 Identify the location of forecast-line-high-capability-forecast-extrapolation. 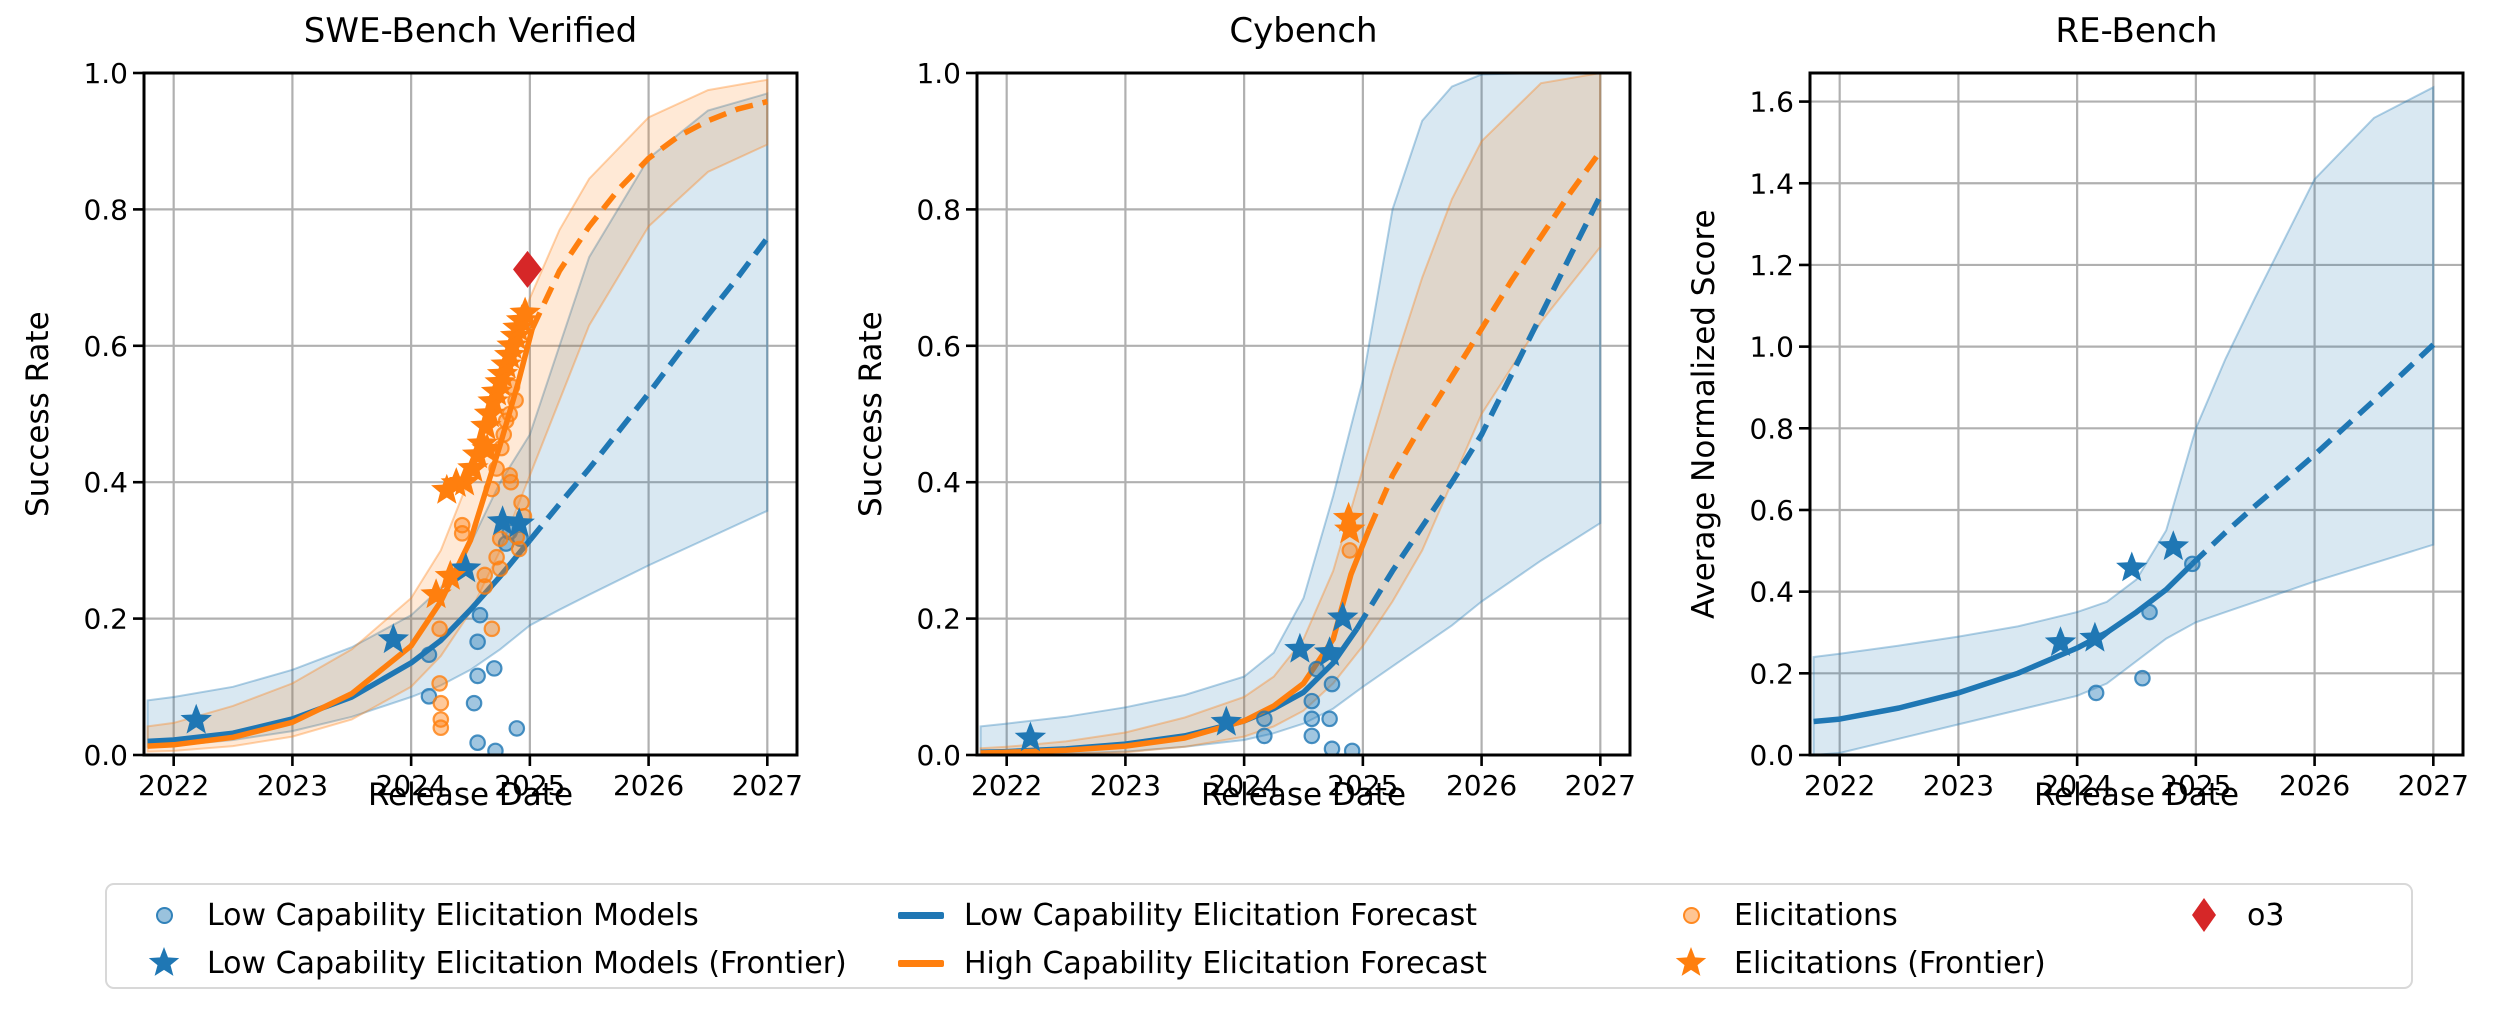
(648, 214).